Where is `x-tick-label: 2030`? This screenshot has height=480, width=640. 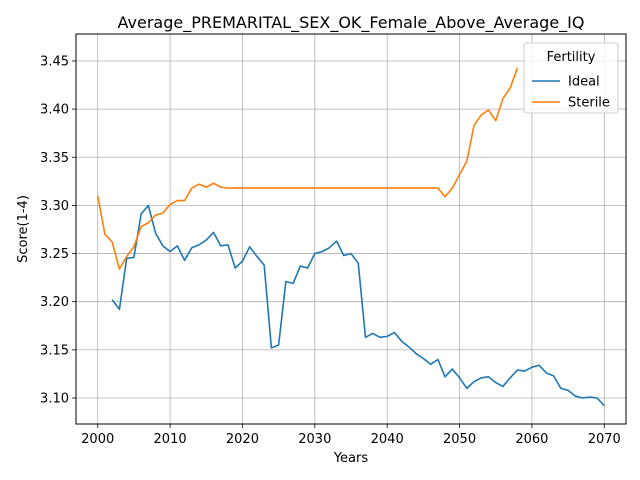 x-tick-label: 2030 is located at coordinates (314, 439).